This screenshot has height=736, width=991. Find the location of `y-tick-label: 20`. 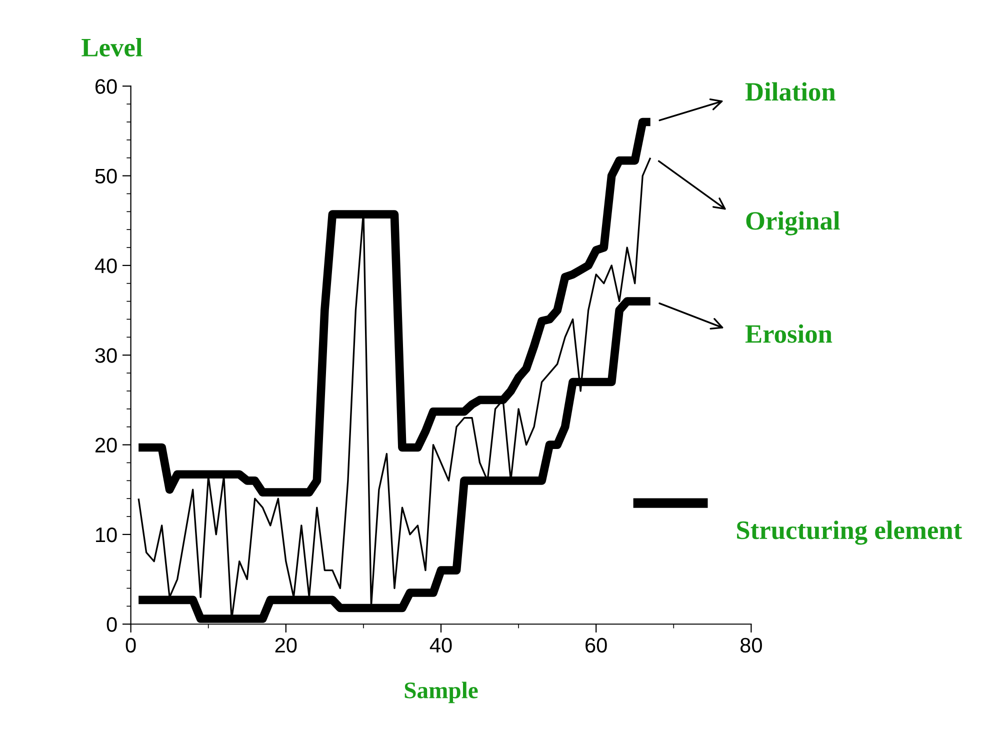

y-tick-label: 20 is located at coordinates (106, 445).